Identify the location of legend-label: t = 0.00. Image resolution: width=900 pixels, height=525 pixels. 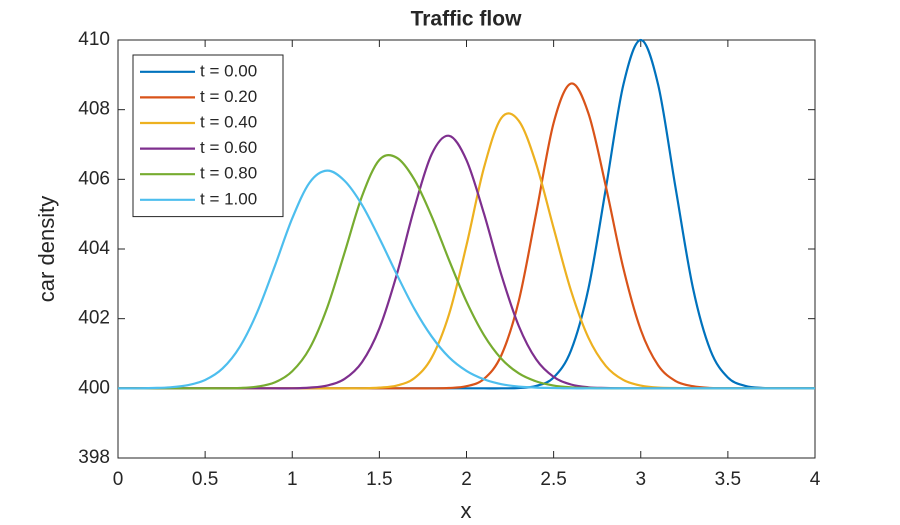
(228, 70).